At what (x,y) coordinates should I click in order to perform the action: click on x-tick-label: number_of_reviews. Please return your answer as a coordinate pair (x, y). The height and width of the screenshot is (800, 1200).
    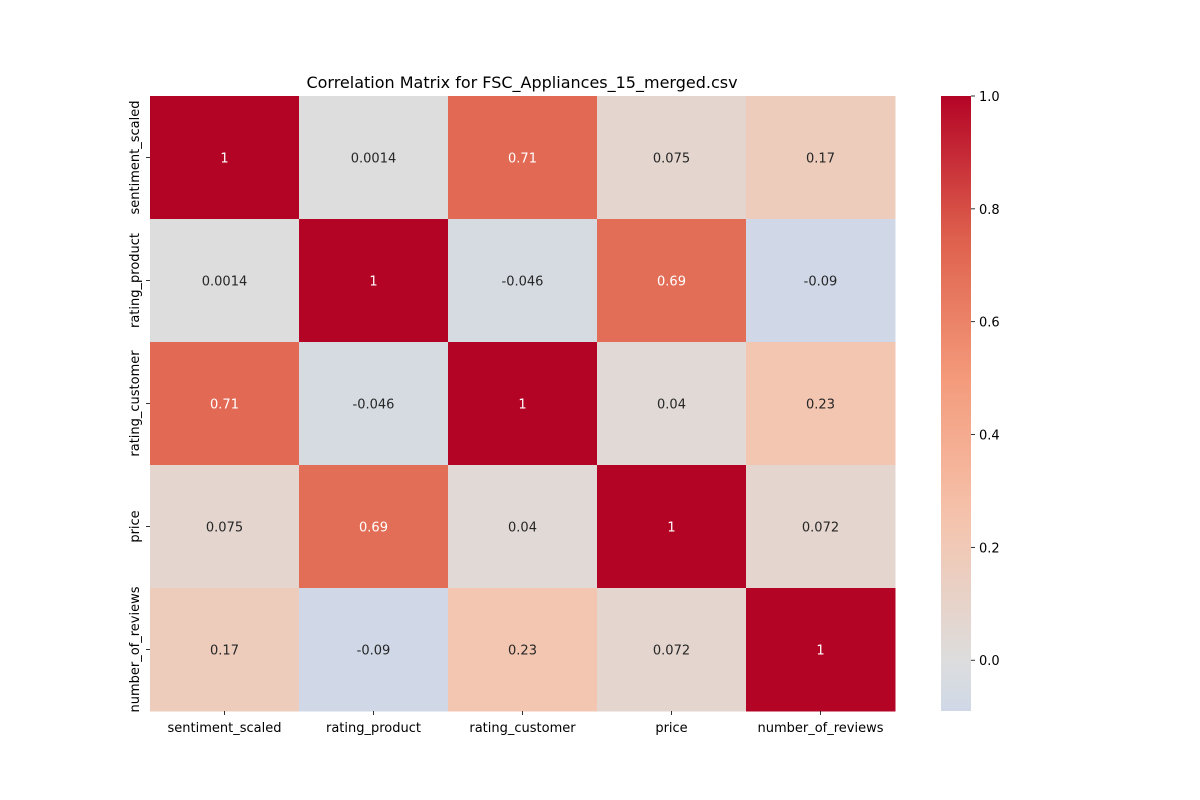
    Looking at the image, I should click on (820, 728).